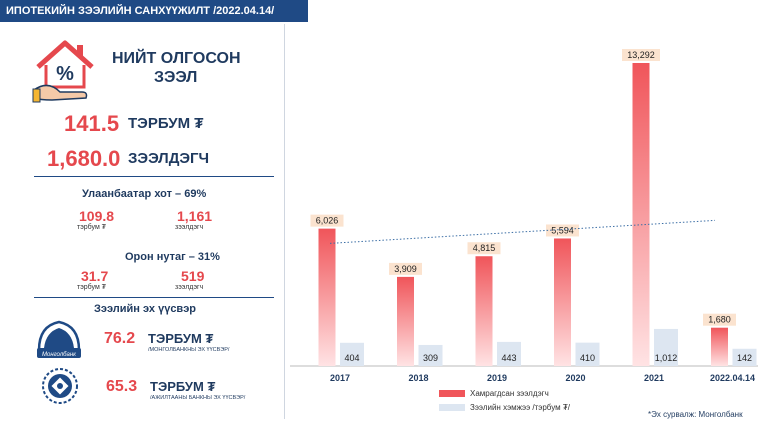  I want to click on x-tick-label: 2022.04.14, so click(732, 378).